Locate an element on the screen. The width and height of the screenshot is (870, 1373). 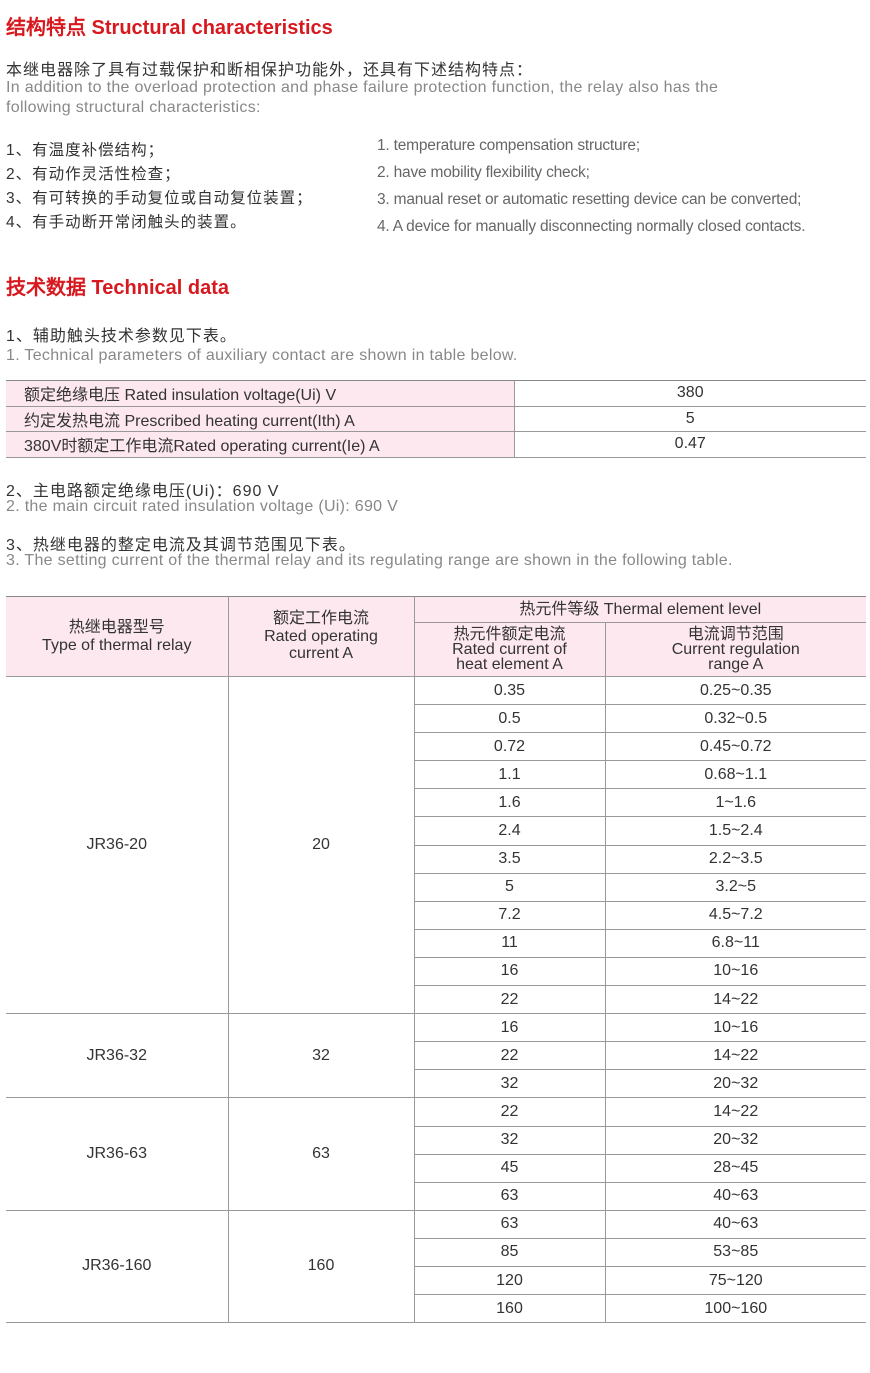
heat-element-current-cell: 85 is located at coordinates (510, 1252).